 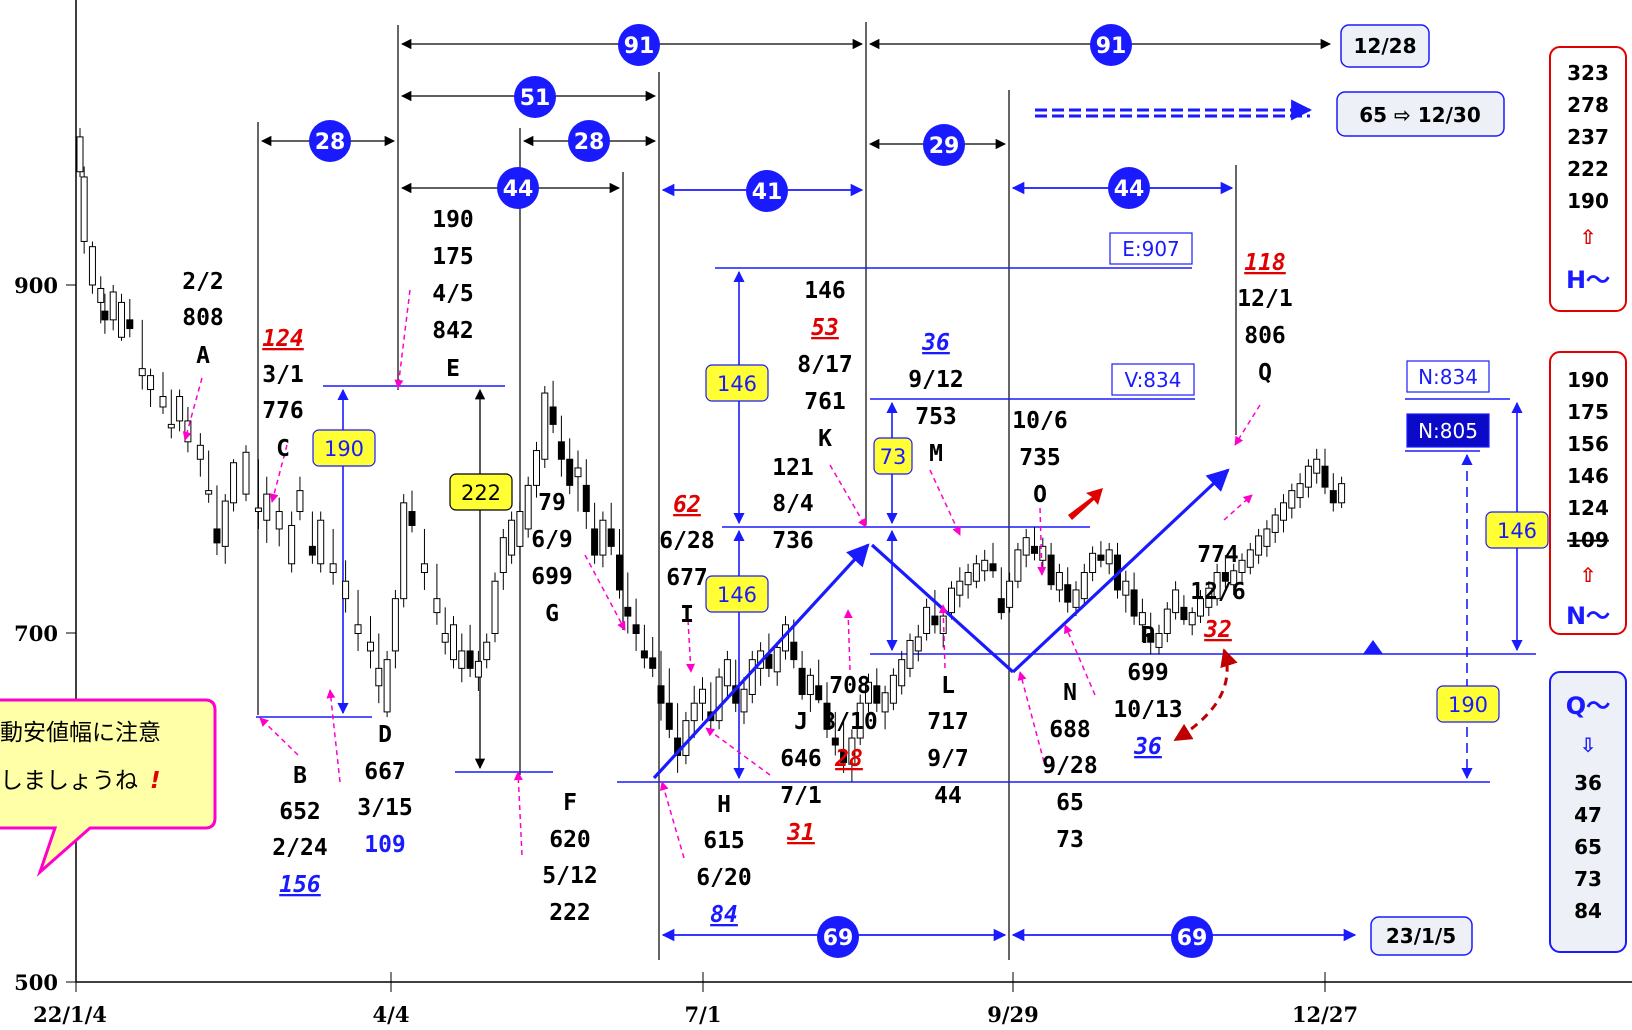 What do you see at coordinates (36, 285) in the screenshot?
I see `y-tick-900: 900` at bounding box center [36, 285].